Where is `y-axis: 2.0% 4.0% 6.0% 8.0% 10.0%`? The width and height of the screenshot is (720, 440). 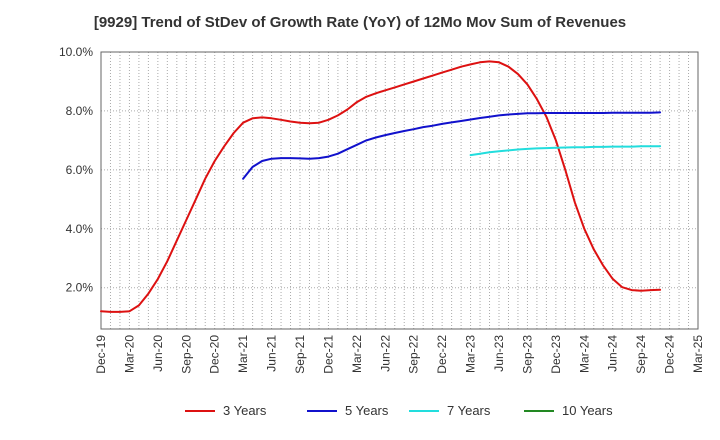
y-axis: 2.0% 4.0% 6.0% 8.0% 10.0% is located at coordinates (76, 170).